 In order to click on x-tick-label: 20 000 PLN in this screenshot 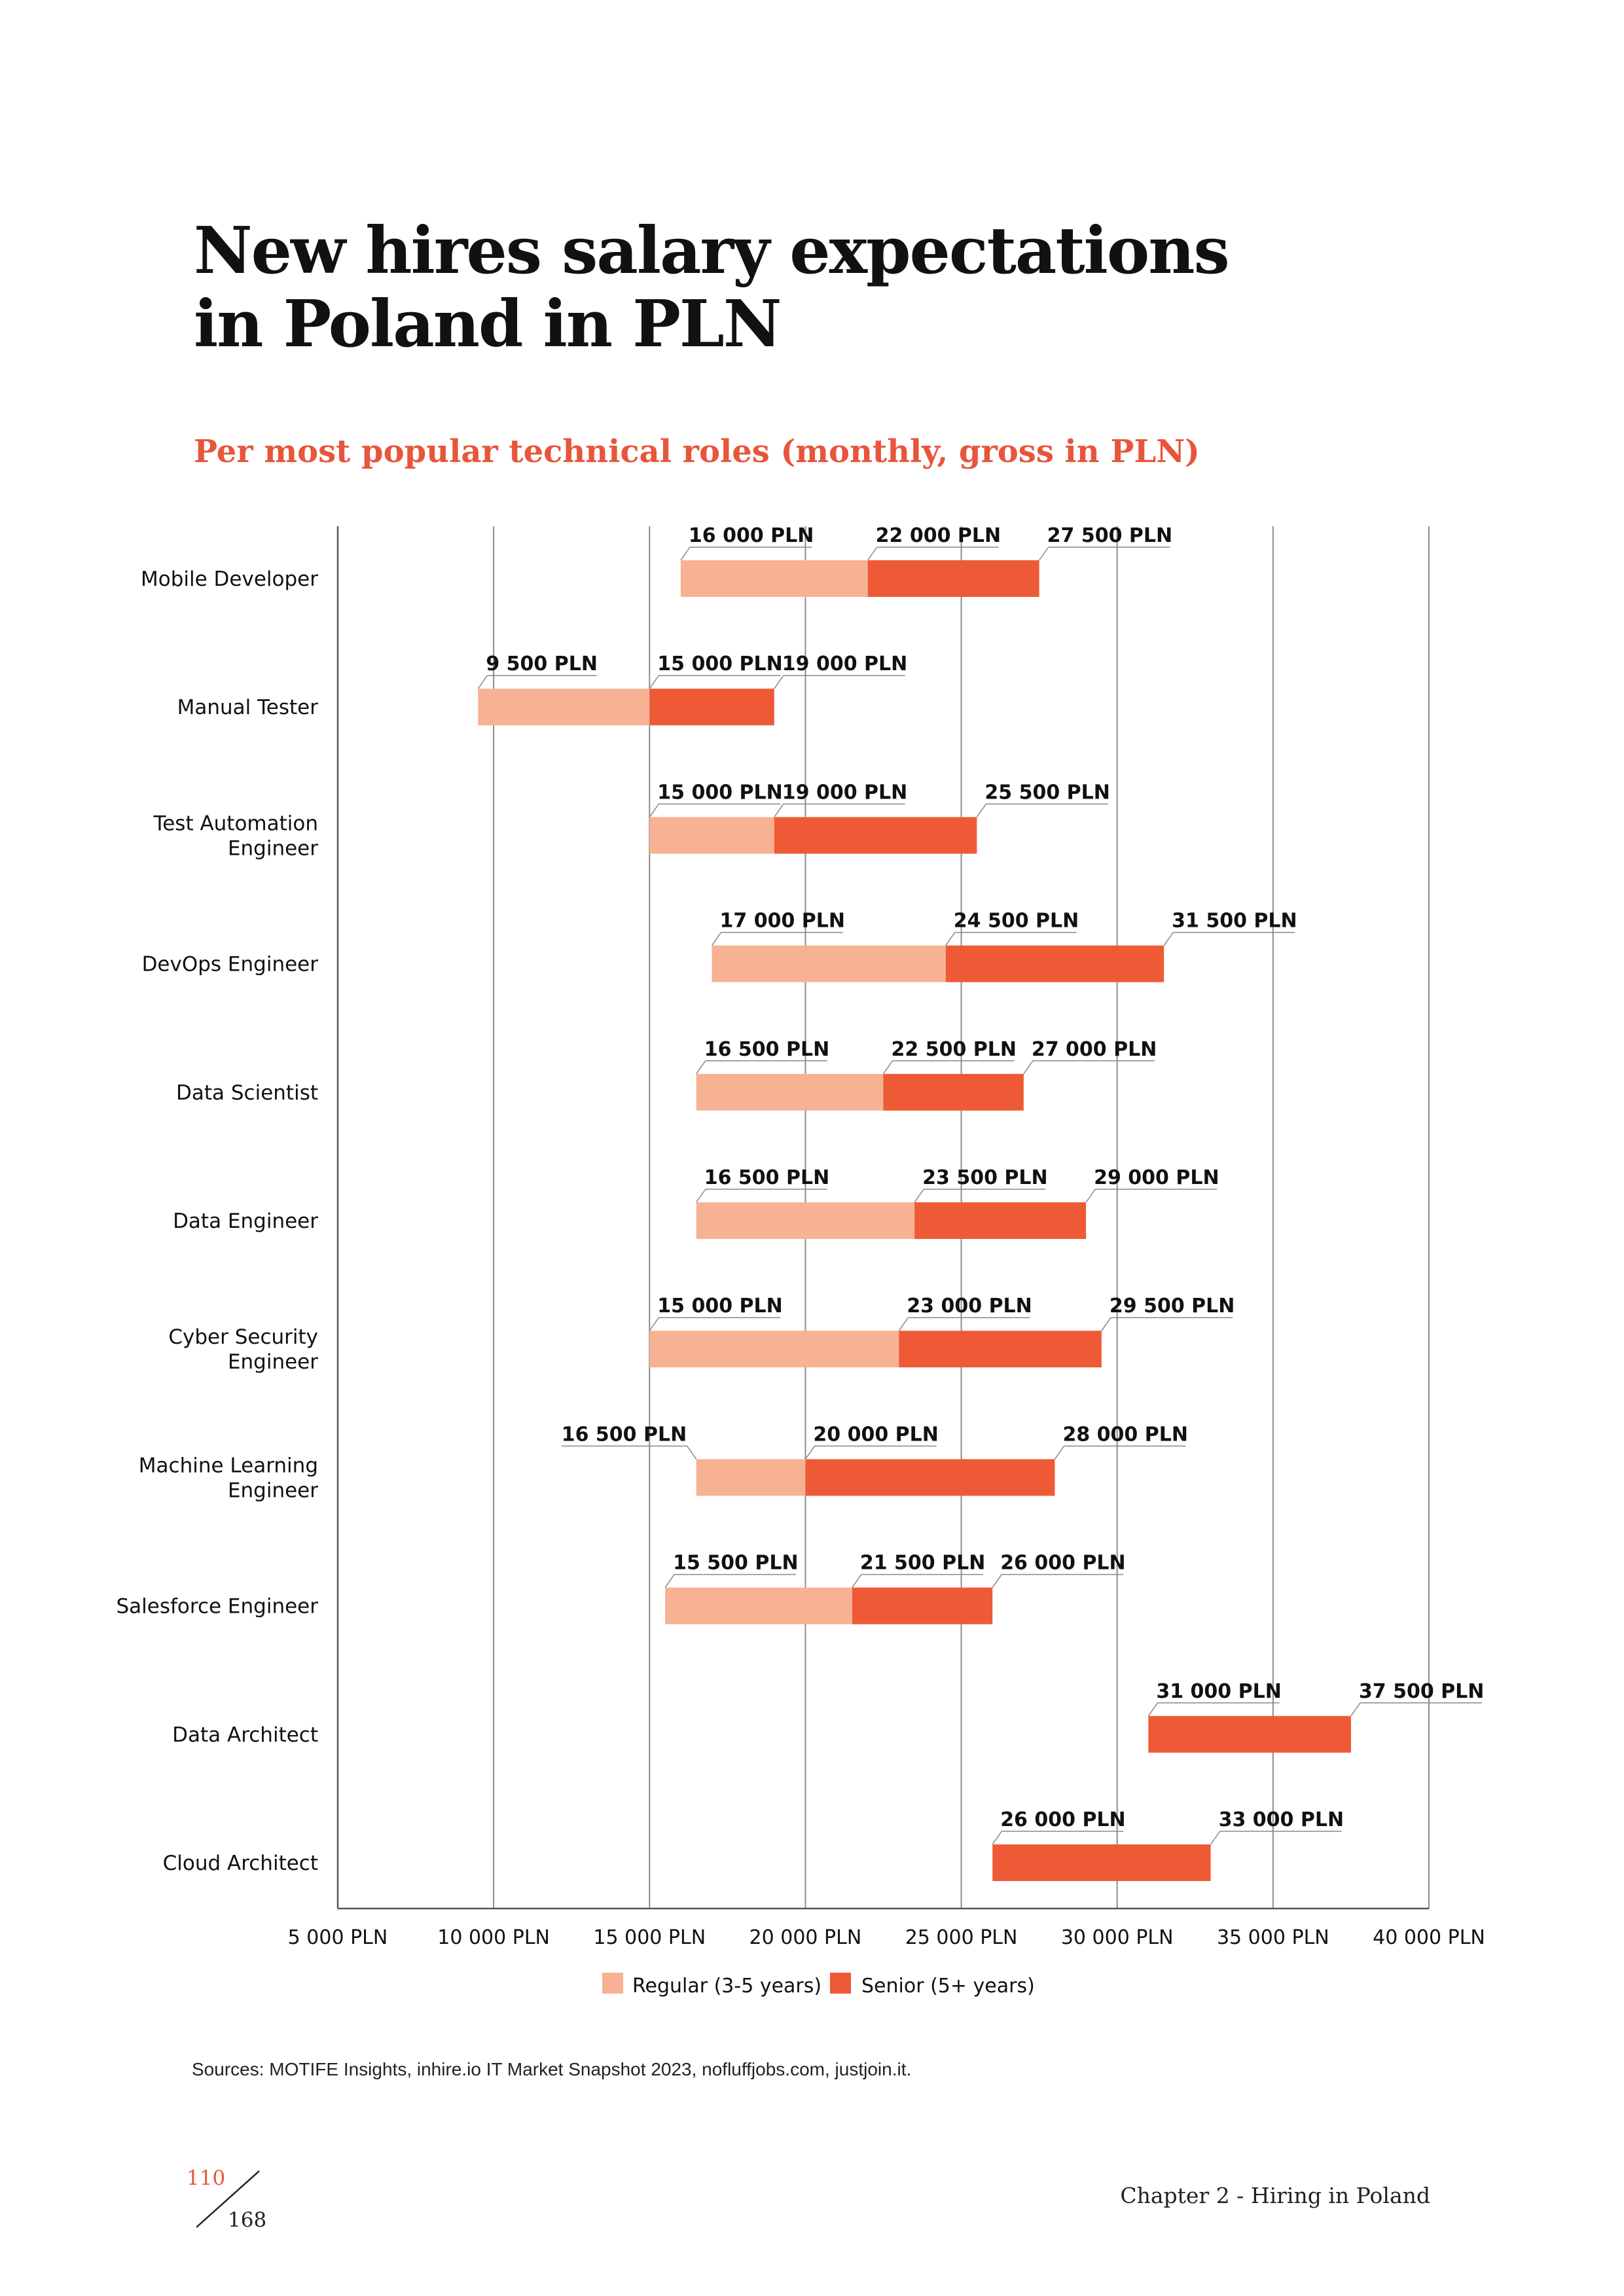, I will do `click(805, 1937)`.